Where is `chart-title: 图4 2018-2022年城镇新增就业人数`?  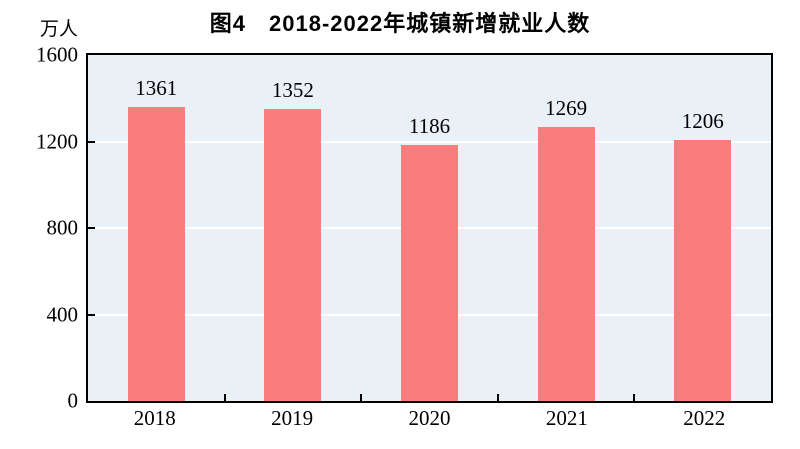
chart-title: 图4 2018-2022年城镇新增就业人数 is located at coordinates (400, 23).